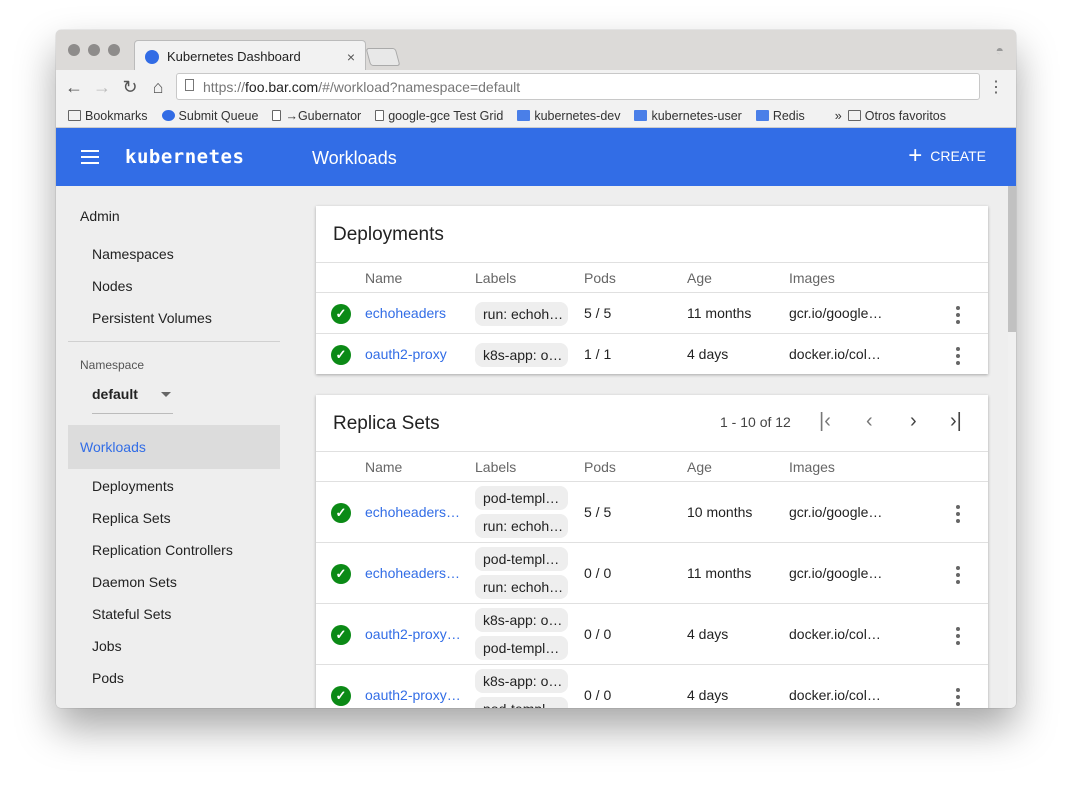 This screenshot has width=1072, height=788. What do you see at coordinates (406, 353) in the screenshot?
I see `name-link: oauth2-proxy` at bounding box center [406, 353].